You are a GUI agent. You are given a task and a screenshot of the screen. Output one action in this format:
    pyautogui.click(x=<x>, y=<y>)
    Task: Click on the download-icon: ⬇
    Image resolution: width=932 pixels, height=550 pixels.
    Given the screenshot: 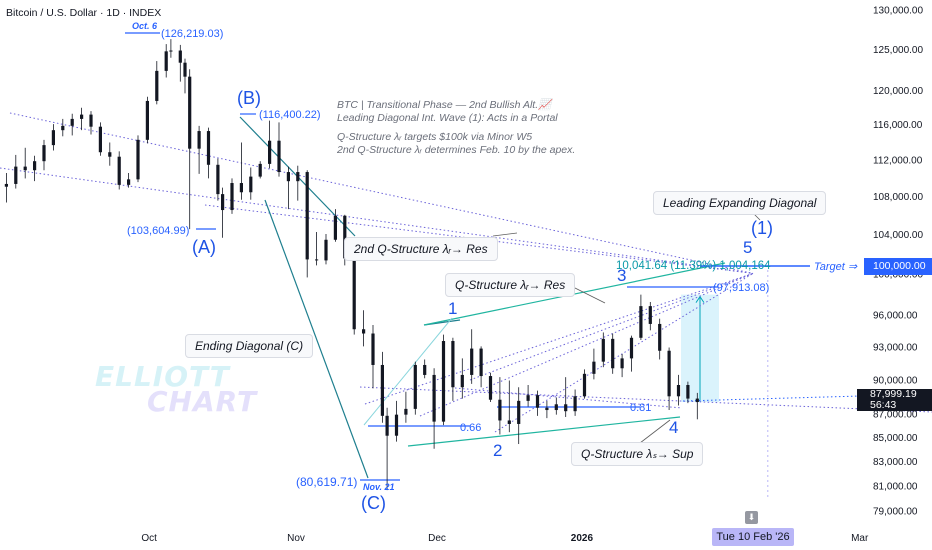 What is the action you would take?
    pyautogui.click(x=751, y=517)
    